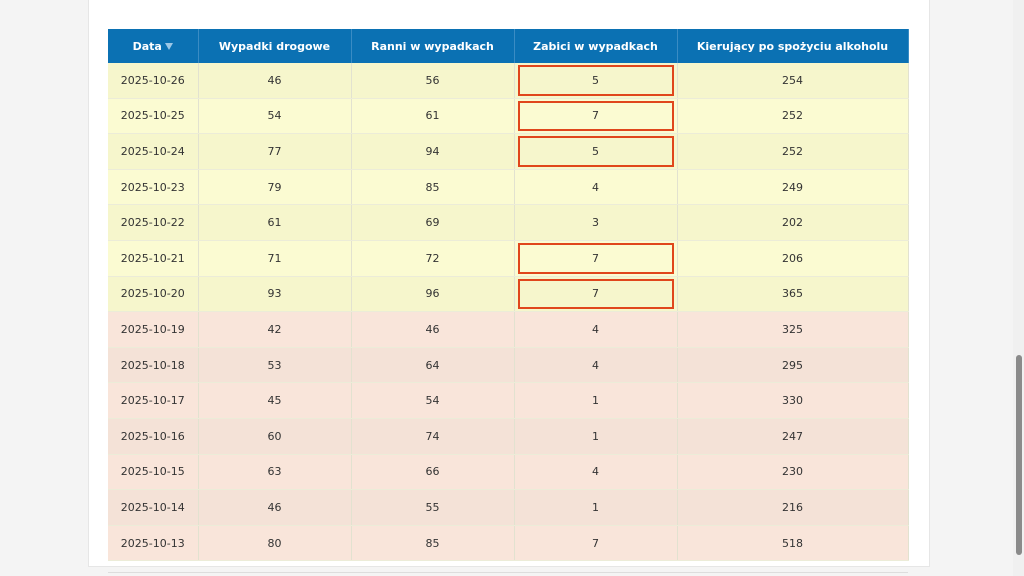 Image resolution: width=1024 pixels, height=576 pixels. I want to click on table-cell: 96, so click(433, 294).